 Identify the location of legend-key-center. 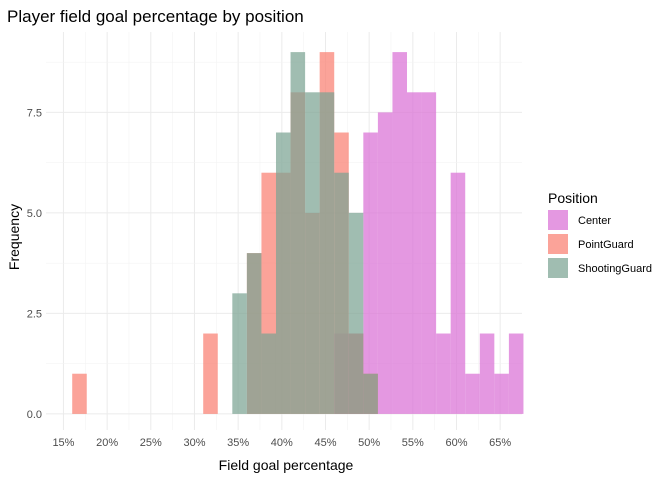
(558, 220).